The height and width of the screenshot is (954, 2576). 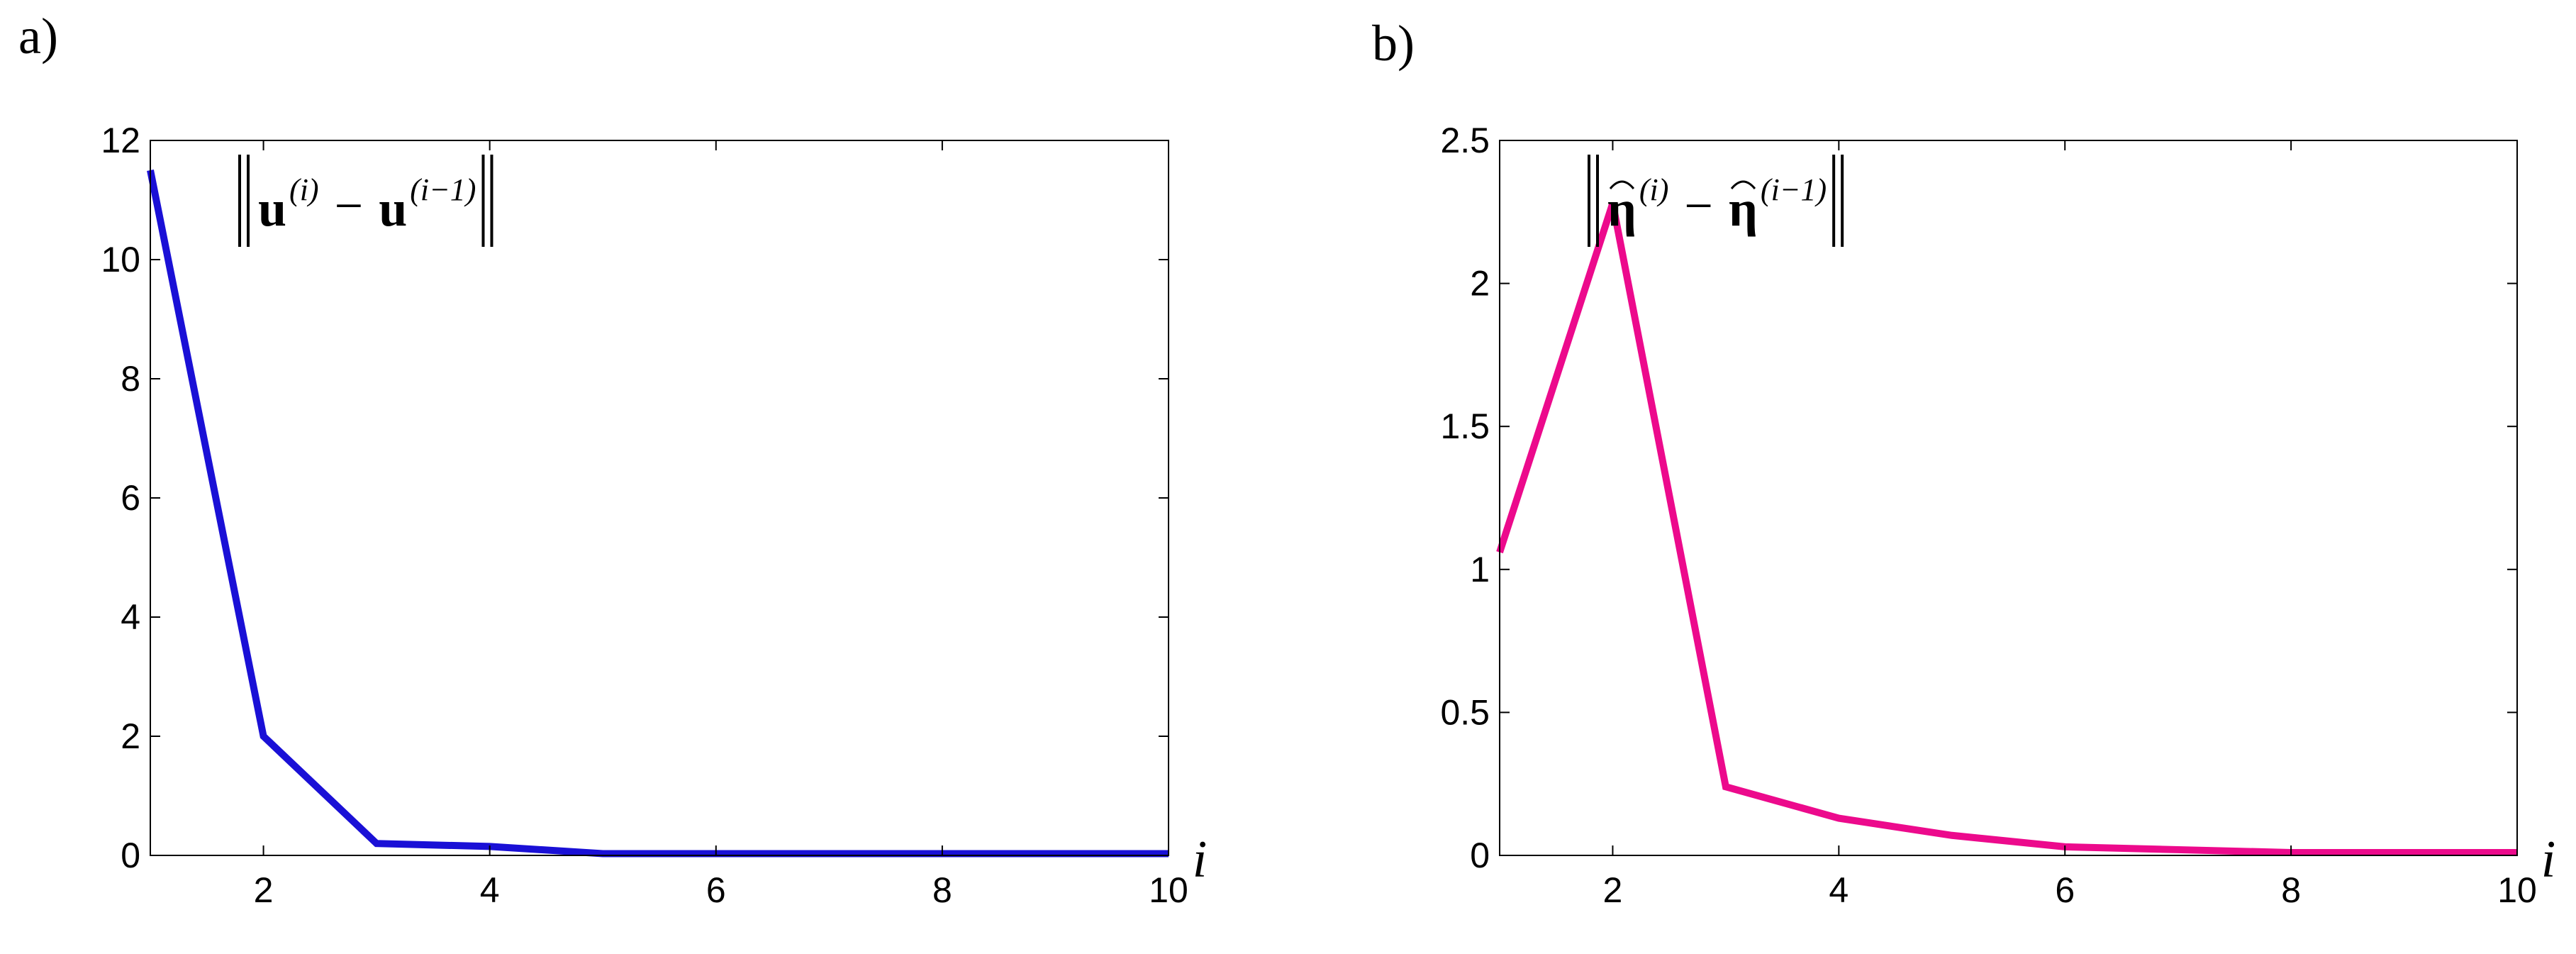 I want to click on chart-b-x-tick-label: 4, so click(x=1839, y=890).